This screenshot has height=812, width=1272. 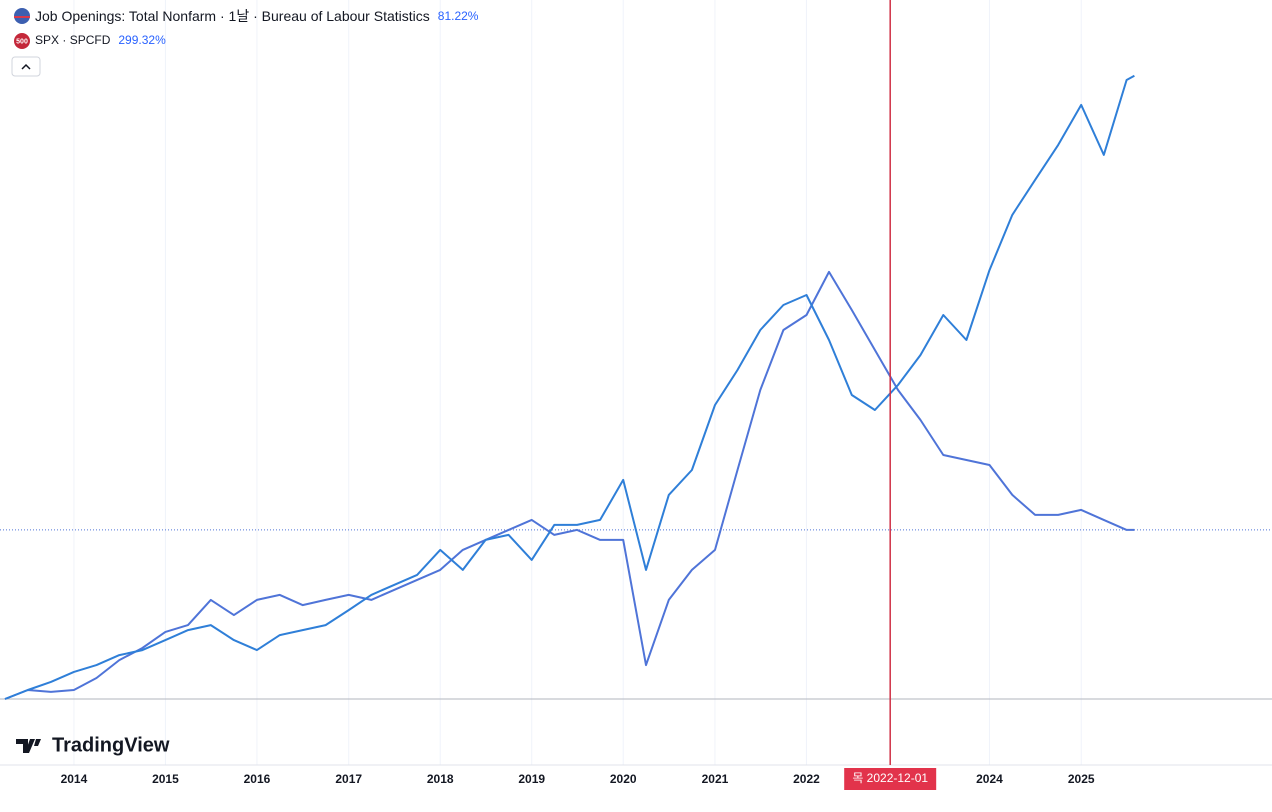 I want to click on x-tick-label: 2019, so click(x=531, y=779).